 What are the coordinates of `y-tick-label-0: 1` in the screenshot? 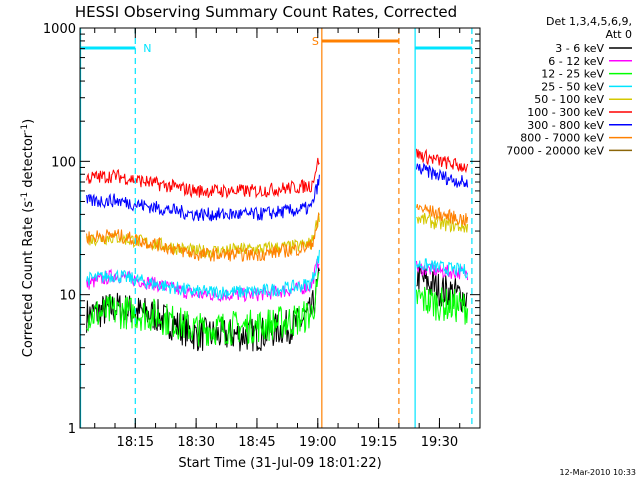 It's located at (72, 429).